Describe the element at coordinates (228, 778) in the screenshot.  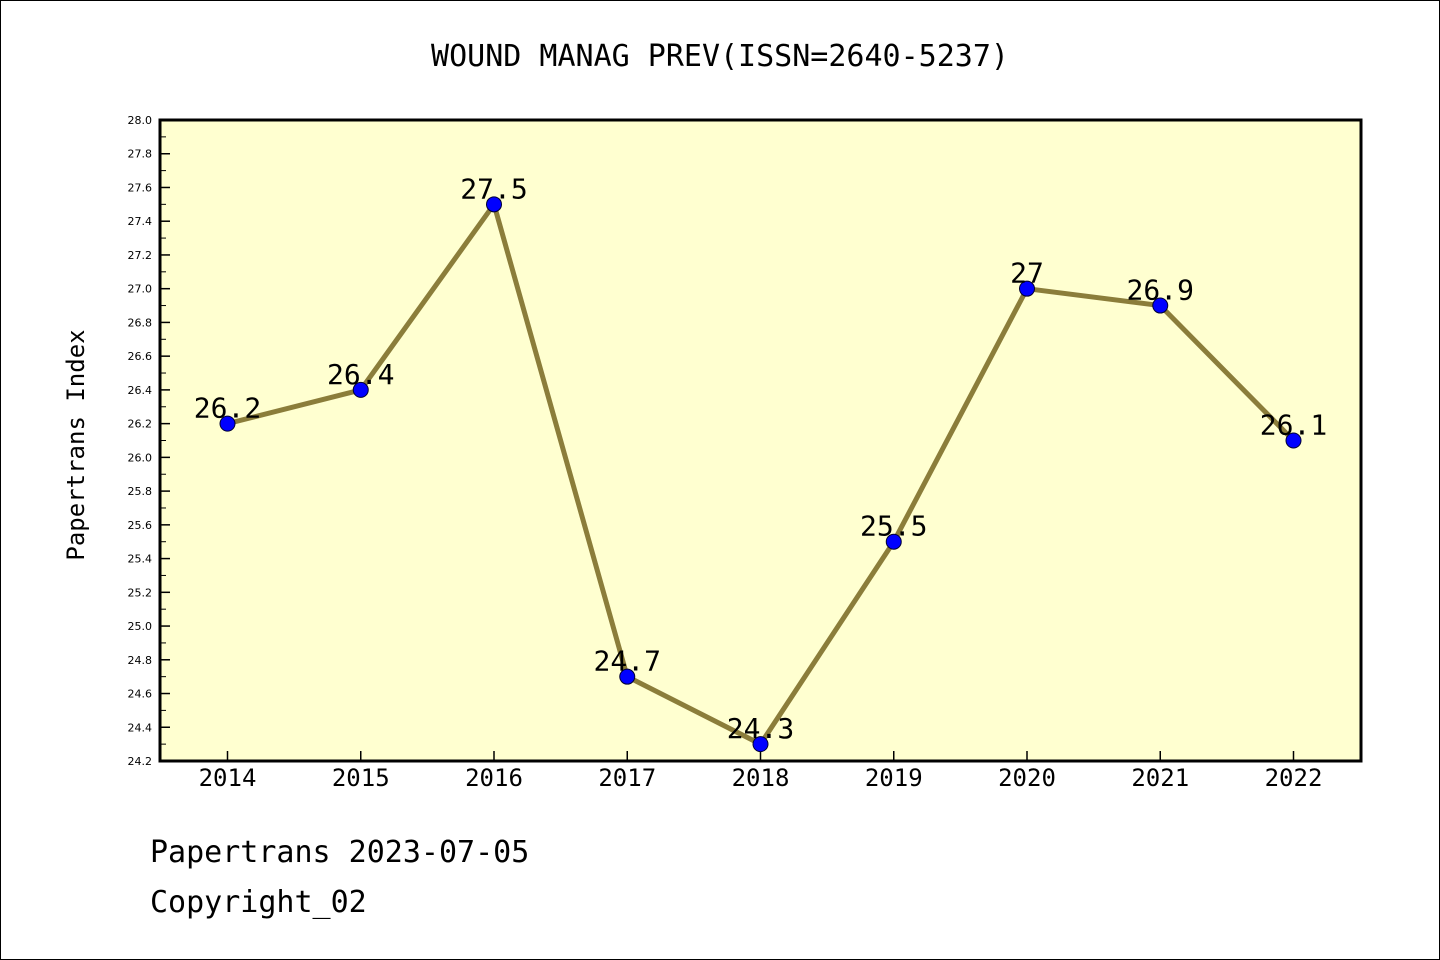
I see `x-tick-label: 2014` at that location.